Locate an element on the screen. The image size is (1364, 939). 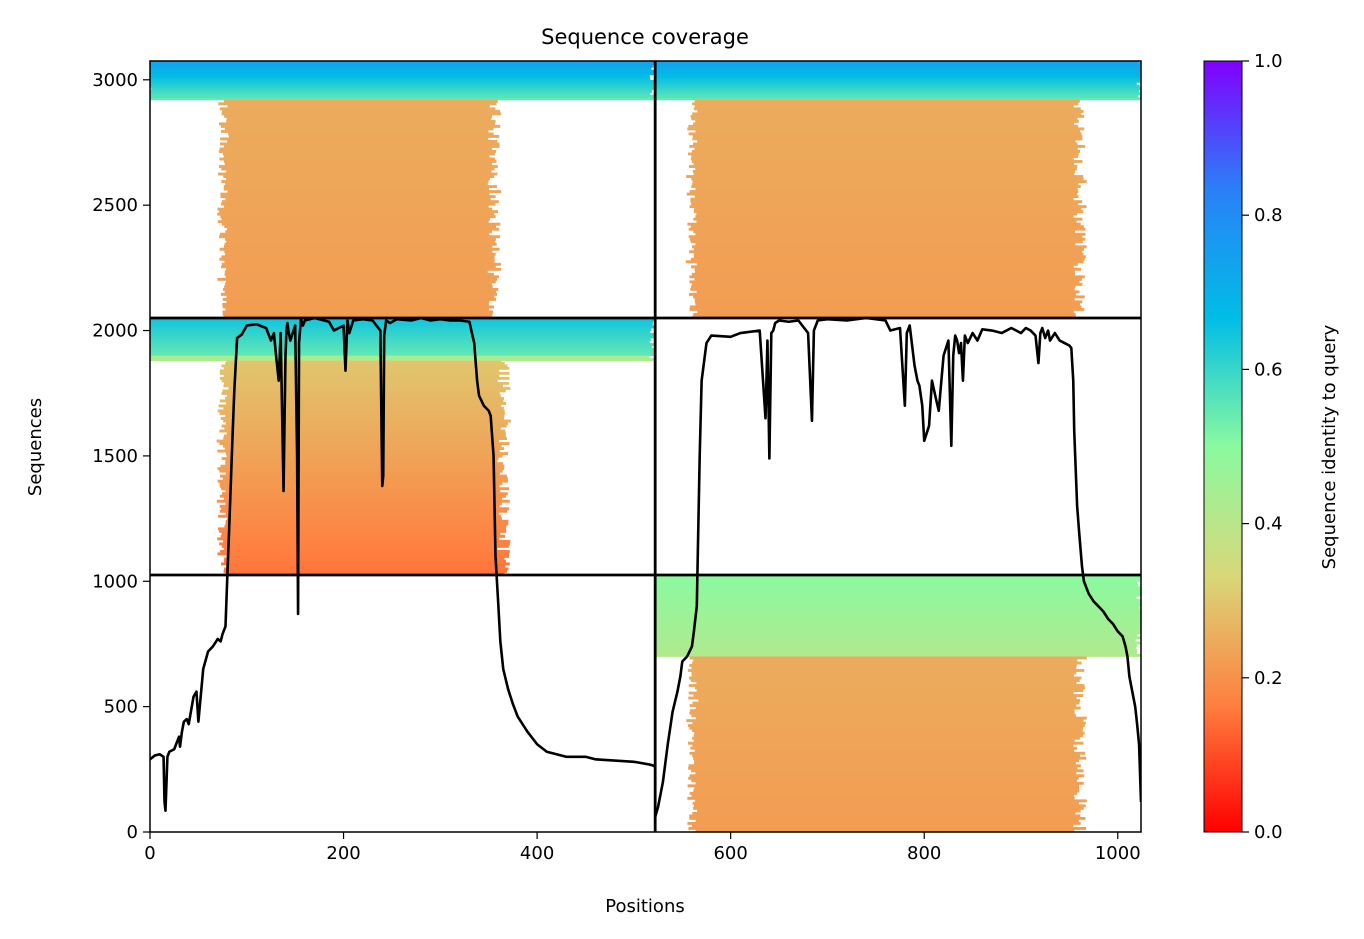
y-tick-label: 2500 is located at coordinates (115, 205).